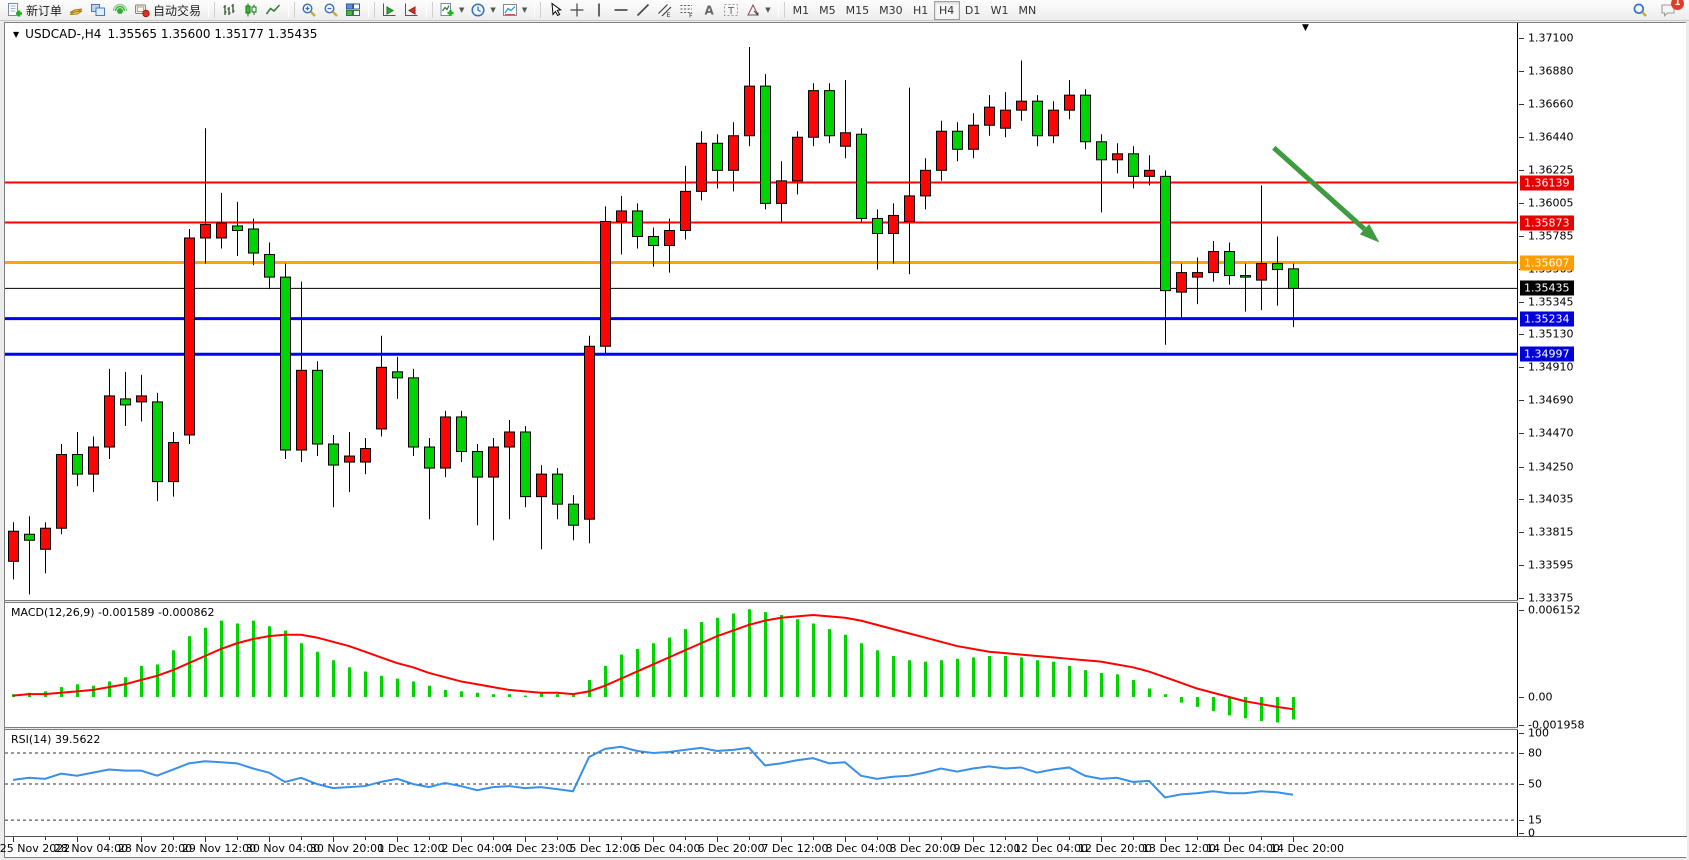  I want to click on search-button, so click(1640, 10).